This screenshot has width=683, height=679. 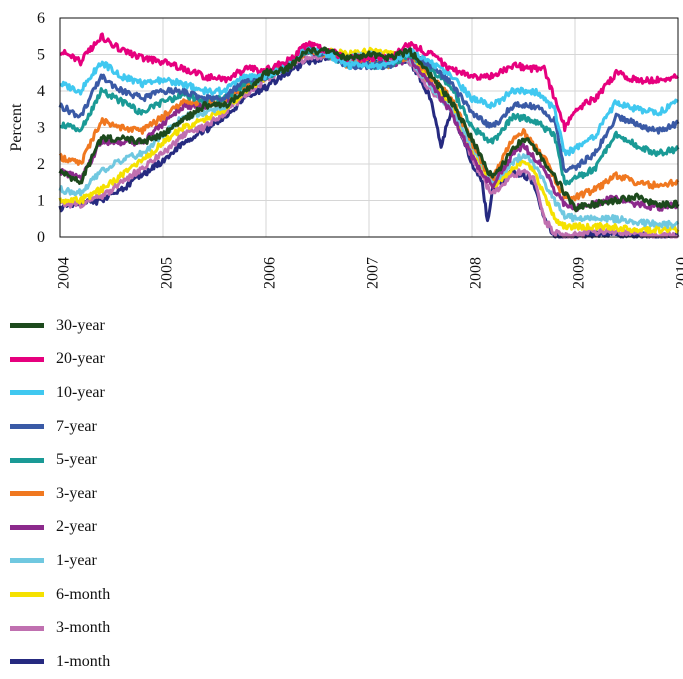 What do you see at coordinates (270, 273) in the screenshot?
I see `x-tick-label: 2006` at bounding box center [270, 273].